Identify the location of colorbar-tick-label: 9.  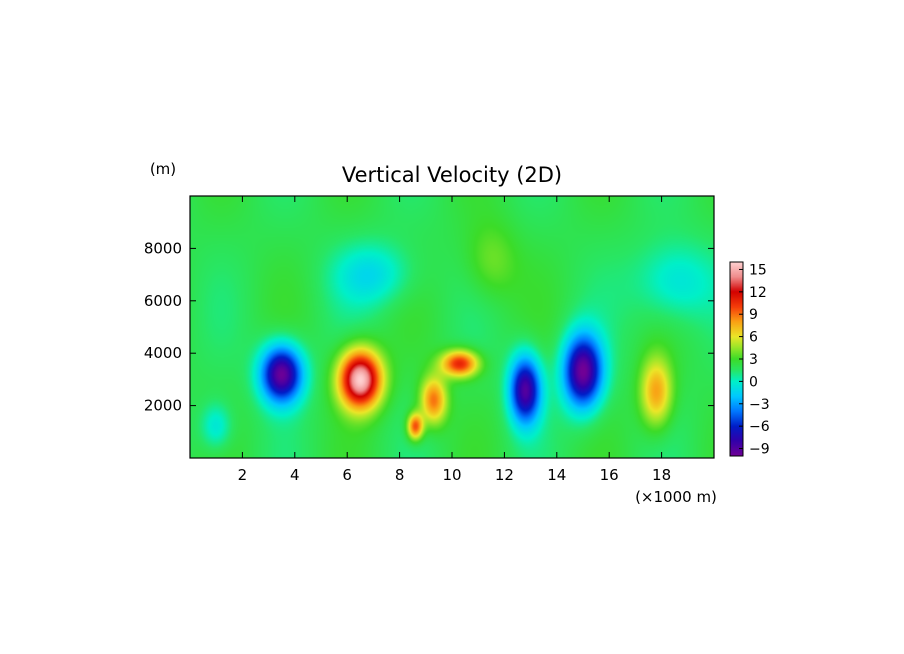
(753, 315).